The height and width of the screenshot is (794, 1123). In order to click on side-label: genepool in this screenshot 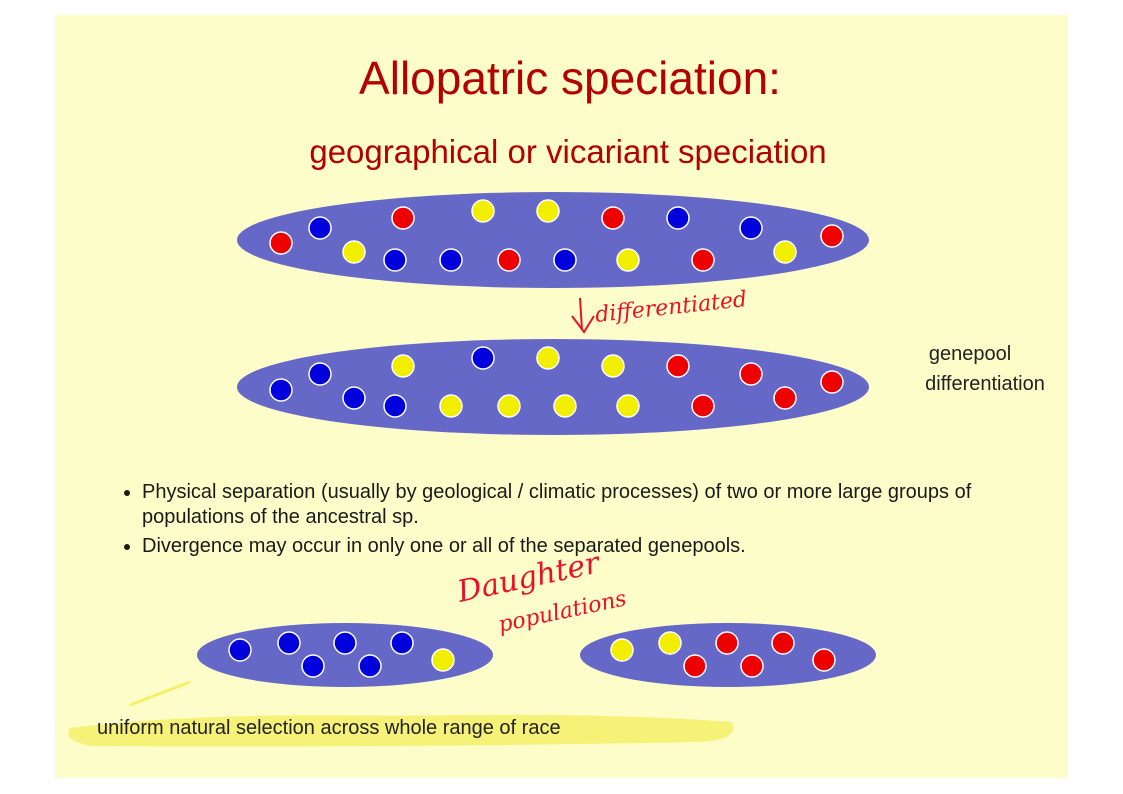, I will do `click(970, 354)`.